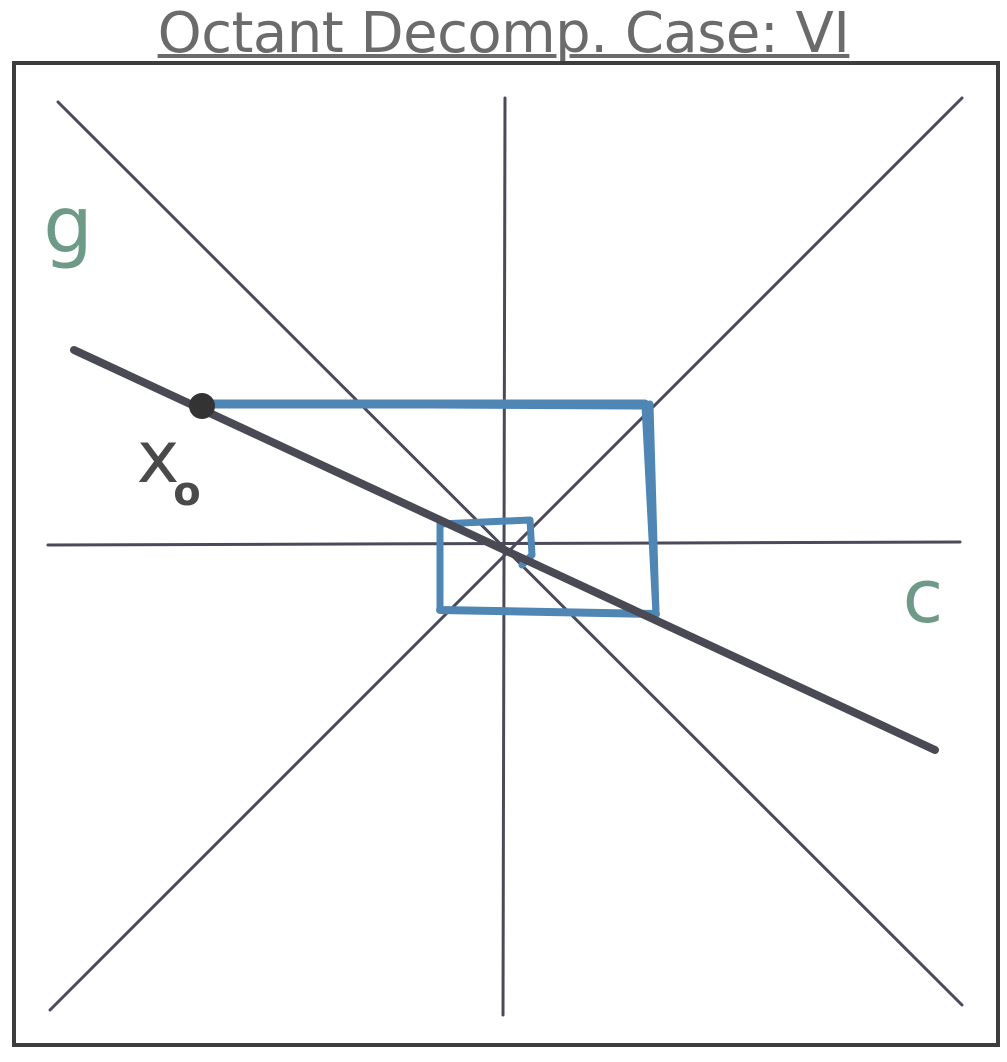 The height and width of the screenshot is (1062, 1007). What do you see at coordinates (548, 612) in the screenshot?
I see `large-box-bottom-edge` at bounding box center [548, 612].